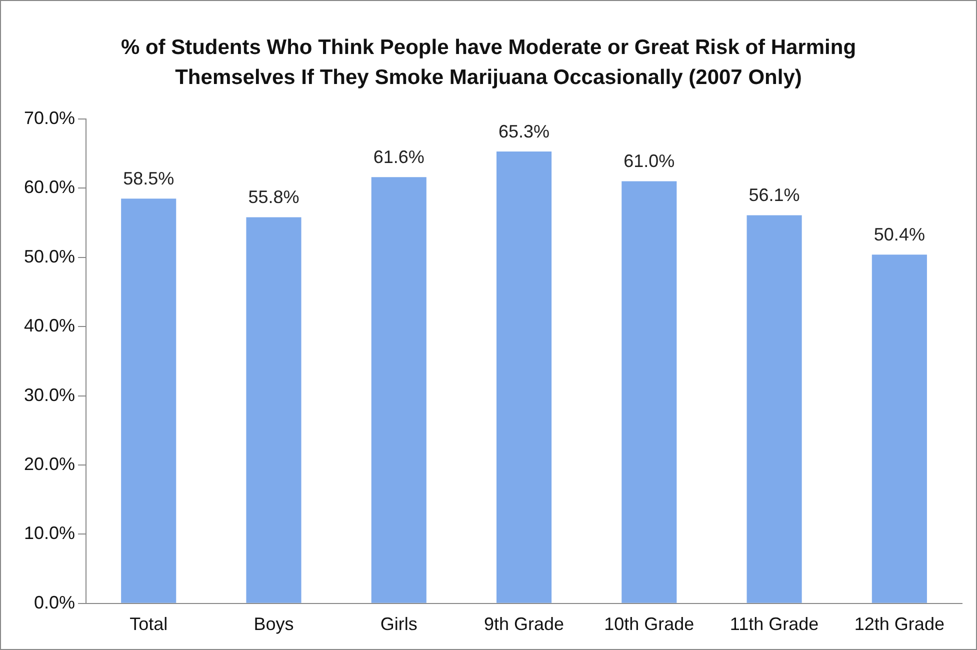 This screenshot has width=977, height=650. I want to click on x-tick-label: 11th Grade, so click(774, 624).